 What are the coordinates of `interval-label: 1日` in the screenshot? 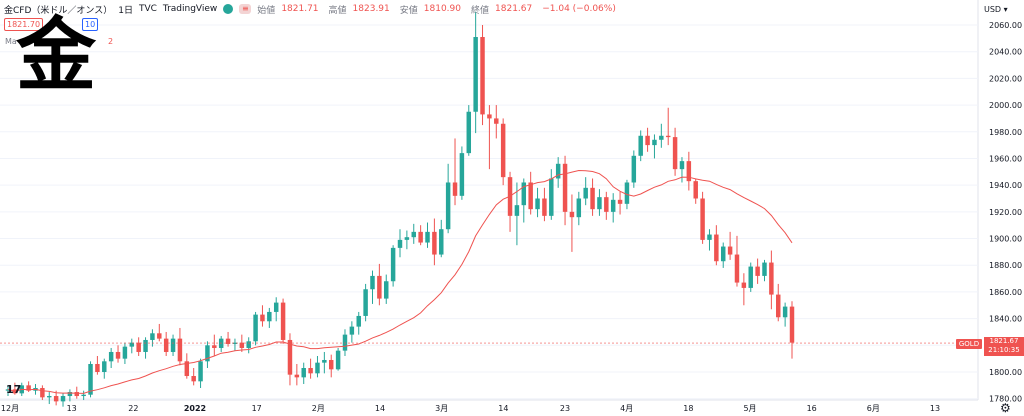 It's located at (125, 10).